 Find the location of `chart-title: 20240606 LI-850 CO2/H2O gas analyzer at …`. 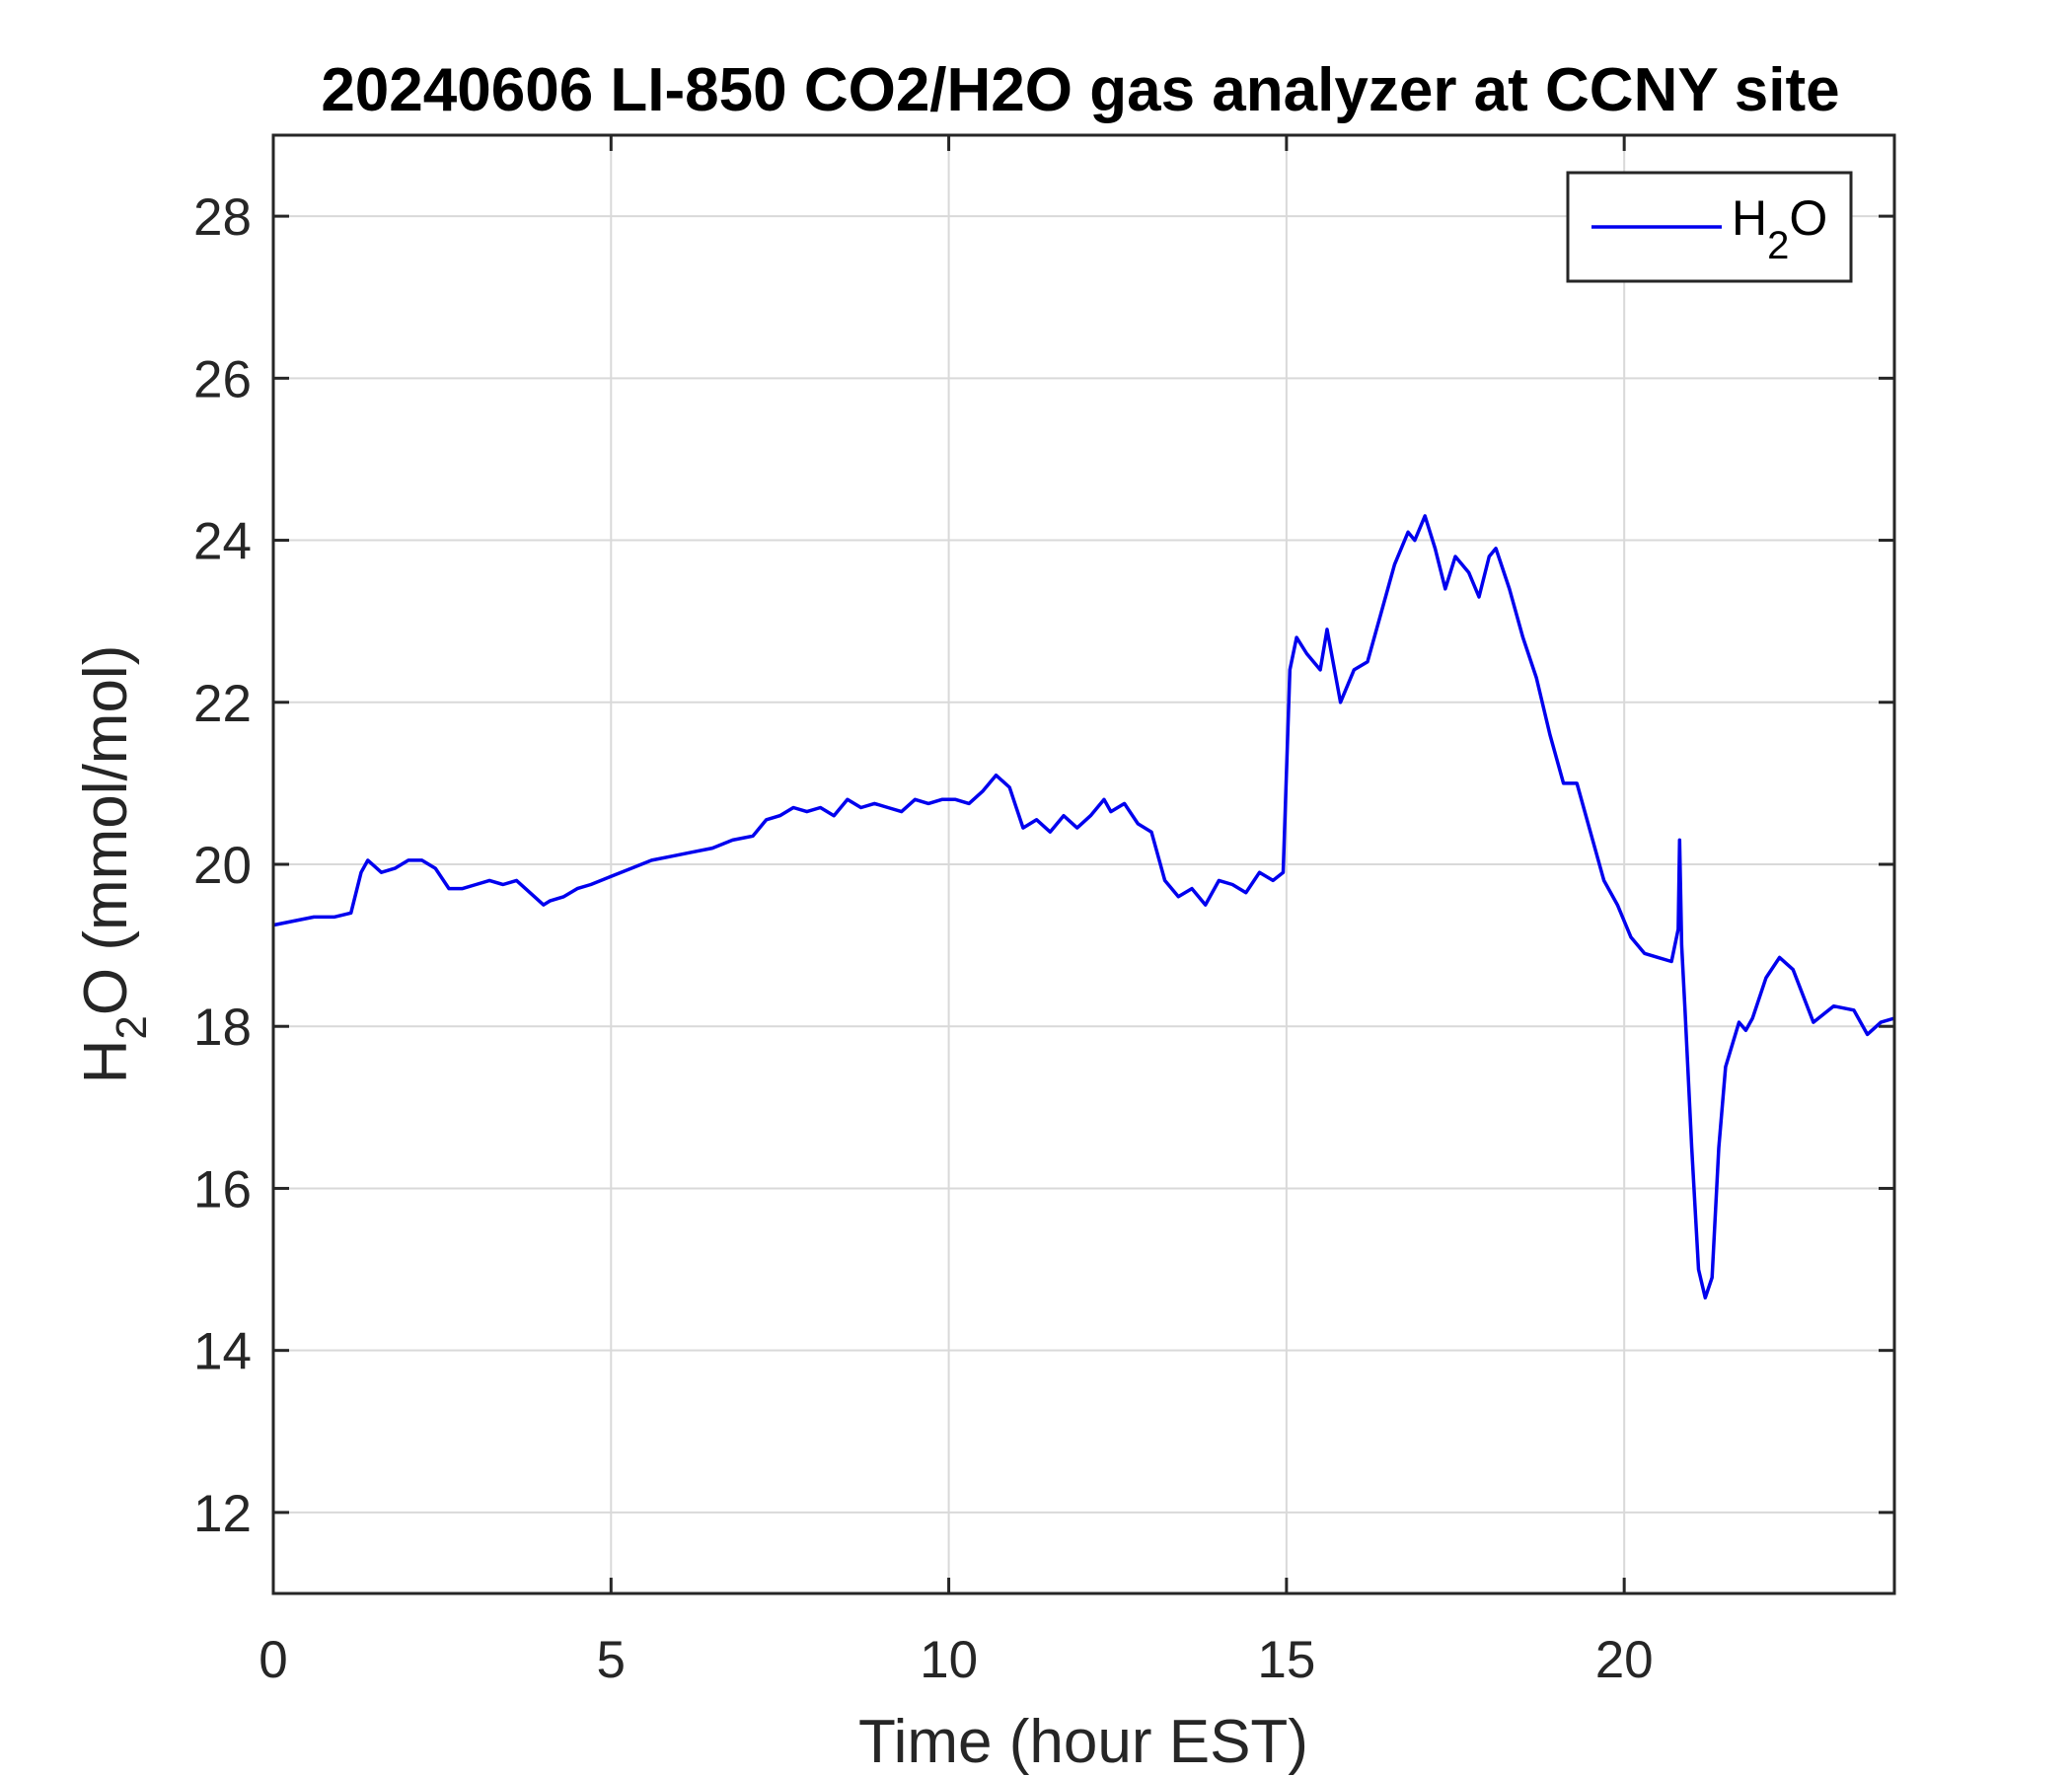

chart-title: 20240606 LI-850 CO2/H2O gas analyzer at … is located at coordinates (1080, 90).